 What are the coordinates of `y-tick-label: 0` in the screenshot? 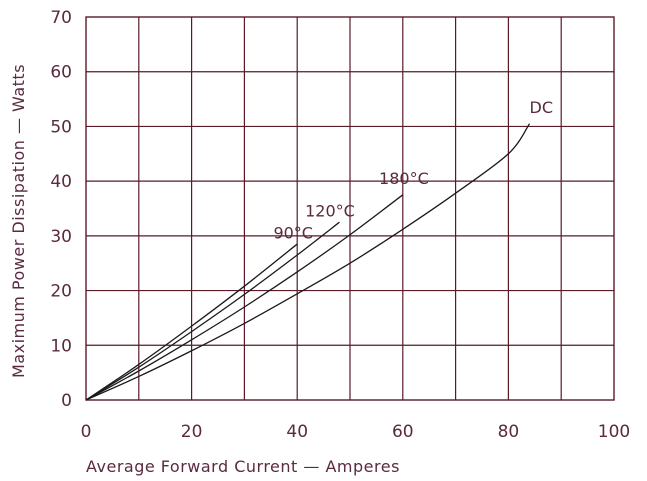 It's located at (66, 401).